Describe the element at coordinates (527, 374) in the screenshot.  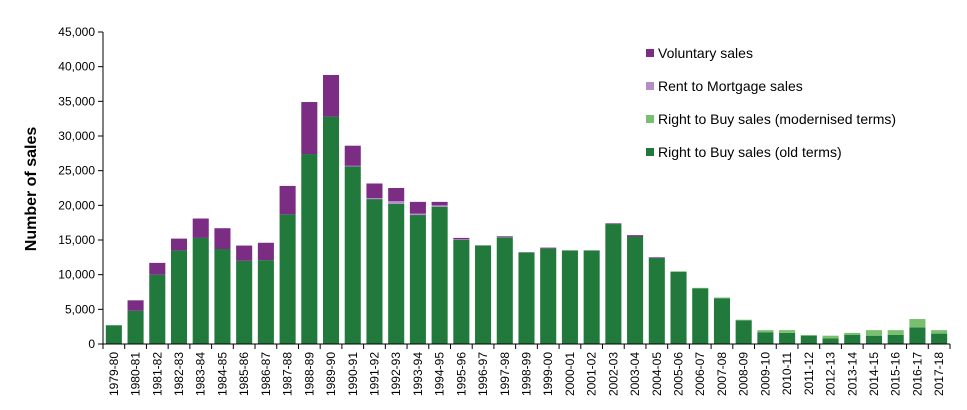
I see `x-tick-label: 1998-99` at that location.